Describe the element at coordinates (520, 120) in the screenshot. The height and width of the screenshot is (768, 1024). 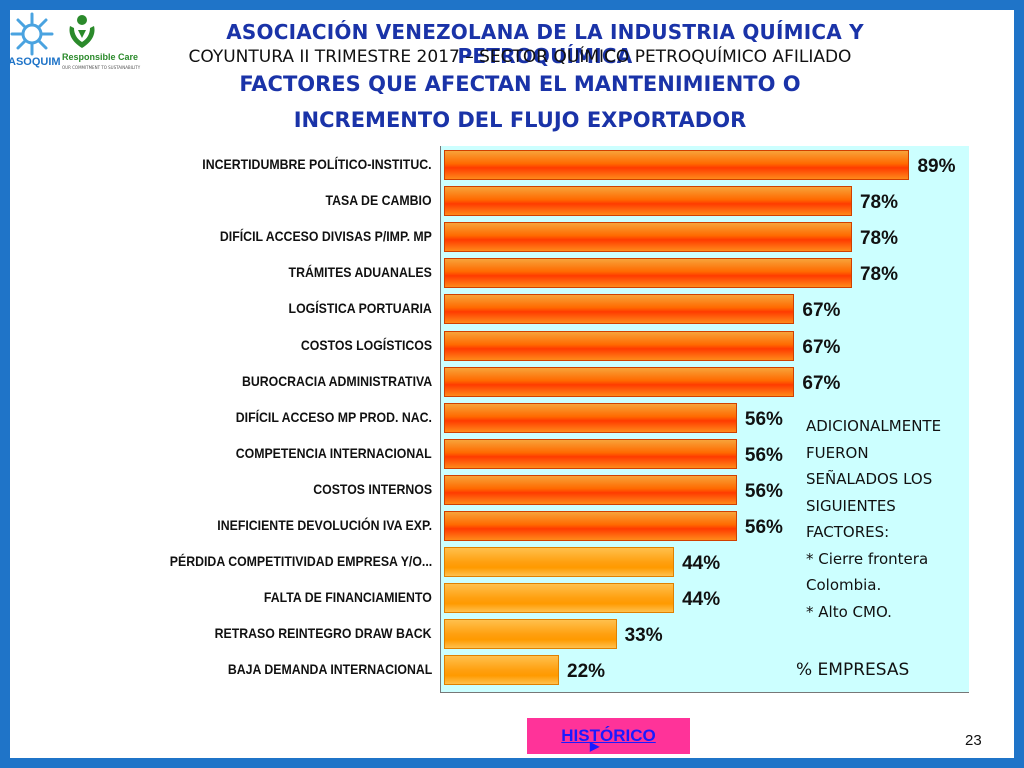
I see `chart-title-line-2: INCREMENTO DEL FLUJO EXPORTADOR` at that location.